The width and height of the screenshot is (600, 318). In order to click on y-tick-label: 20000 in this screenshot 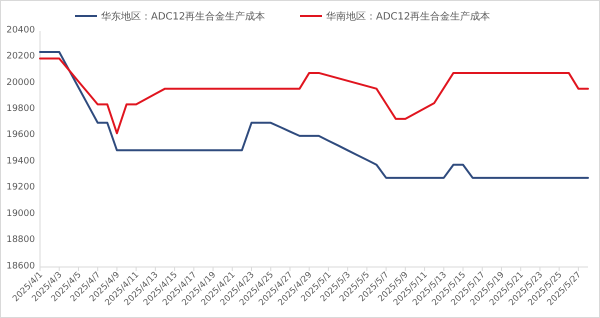, I will do `click(21, 83)`.